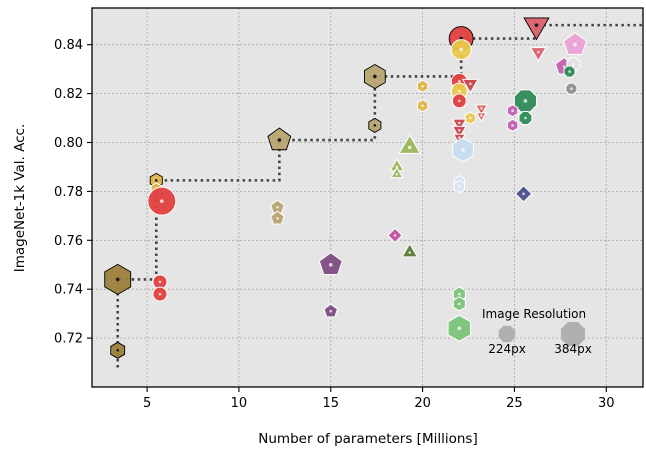 Image resolution: width=646 pixels, height=449 pixels. What do you see at coordinates (68, 94) in the screenshot?
I see `y-tick-label: 0.82` at bounding box center [68, 94].